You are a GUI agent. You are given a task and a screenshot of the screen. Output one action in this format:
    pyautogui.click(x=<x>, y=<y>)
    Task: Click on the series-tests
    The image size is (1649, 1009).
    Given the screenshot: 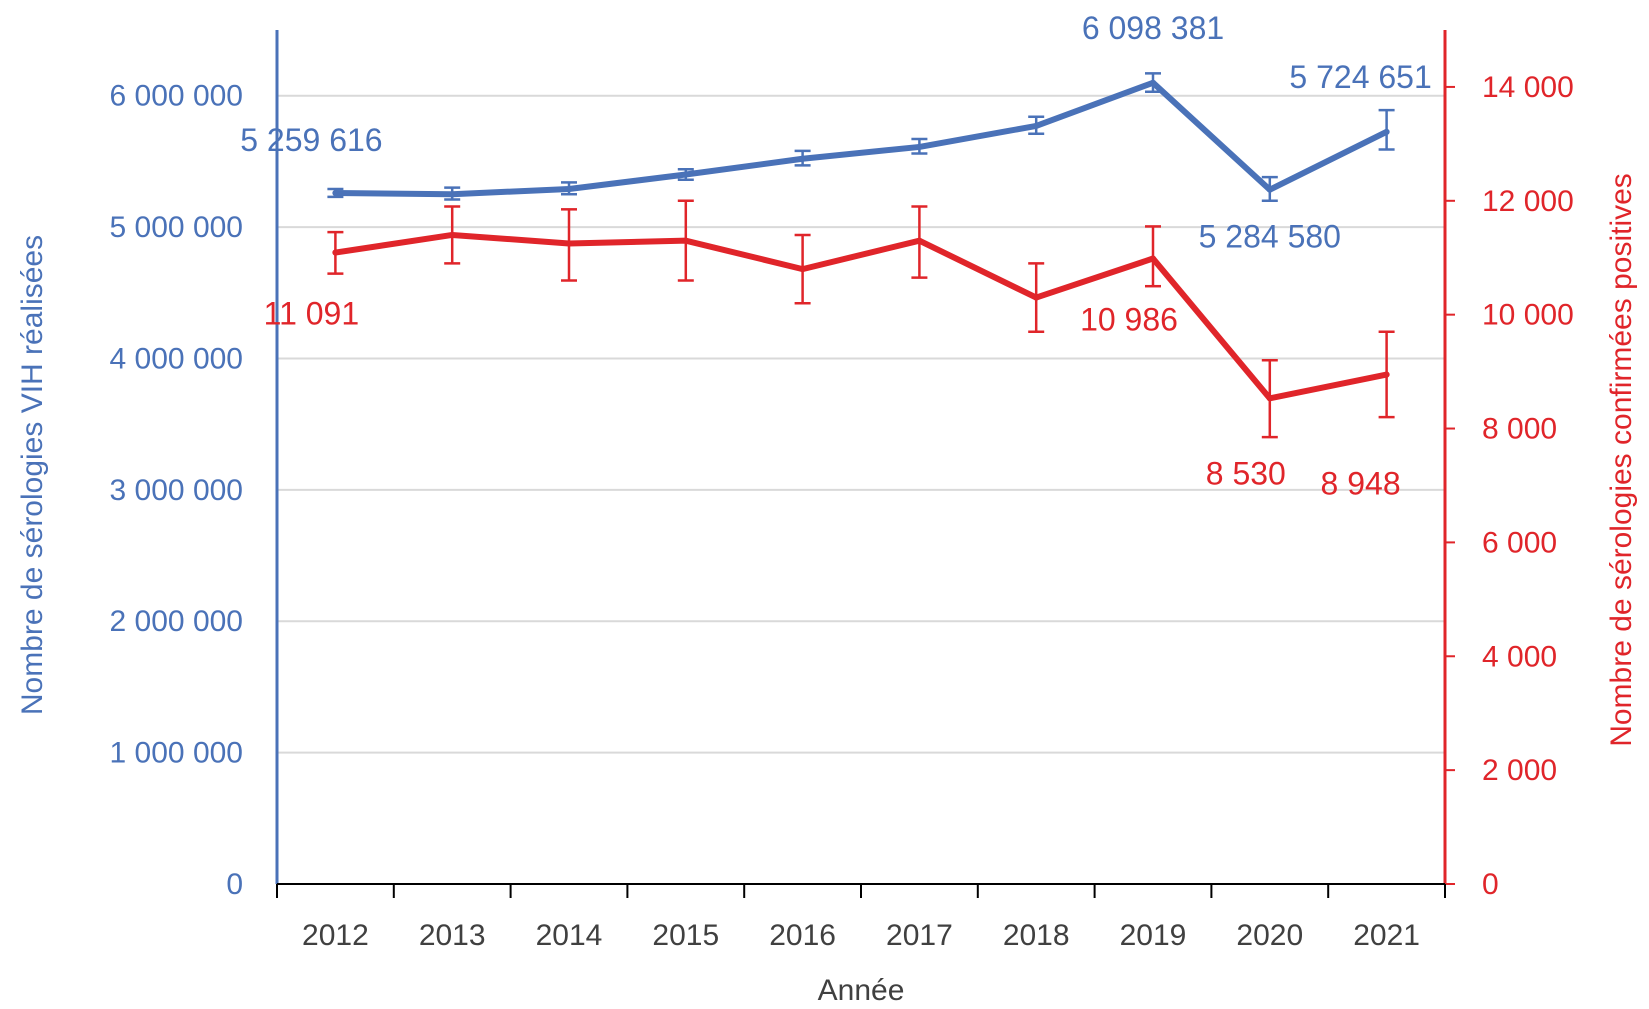 What is the action you would take?
    pyautogui.click(x=861, y=137)
    